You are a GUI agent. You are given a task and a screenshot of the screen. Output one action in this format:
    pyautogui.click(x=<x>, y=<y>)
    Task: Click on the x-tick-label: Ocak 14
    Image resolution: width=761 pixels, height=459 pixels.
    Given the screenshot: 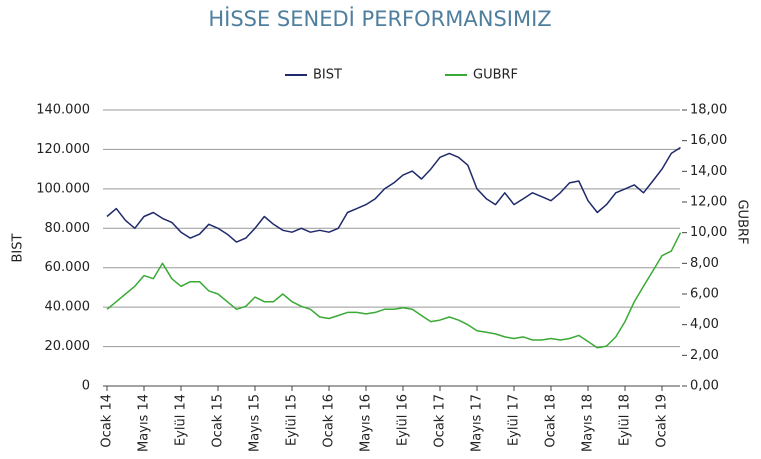 What is the action you would take?
    pyautogui.click(x=107, y=421)
    